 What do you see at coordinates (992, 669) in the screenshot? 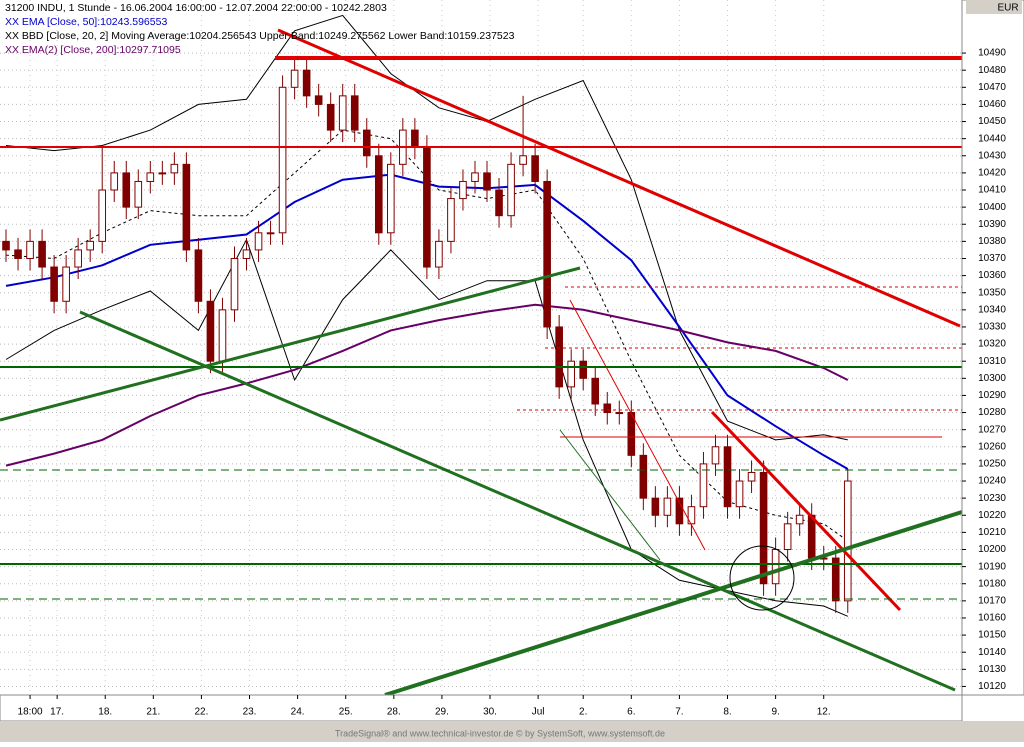
I see `y-tick-label: 10130` at bounding box center [992, 669].